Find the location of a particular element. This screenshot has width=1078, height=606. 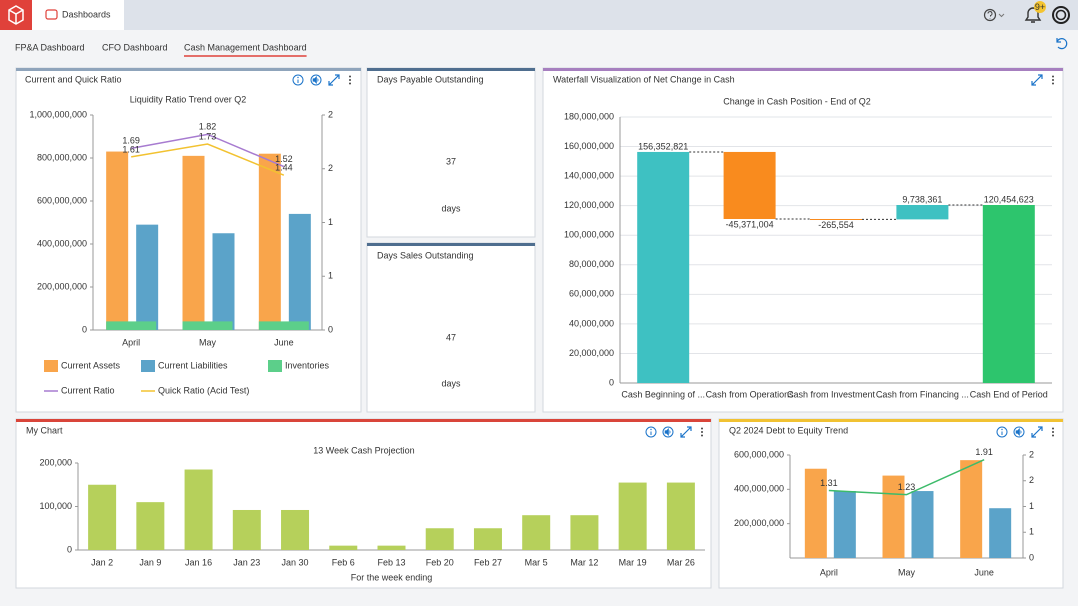

dashboard-tab: CFO Dashboard is located at coordinates (135, 47).